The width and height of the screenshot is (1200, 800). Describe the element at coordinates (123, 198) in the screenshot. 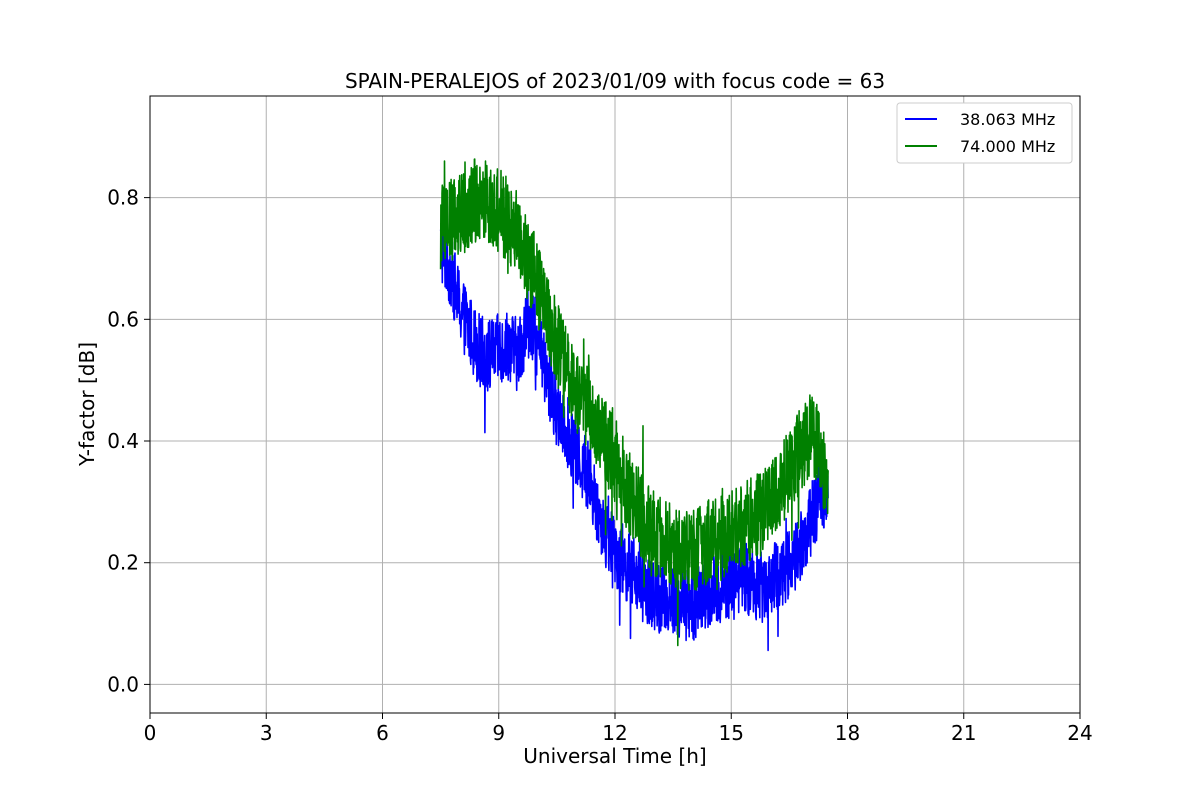

I see `y-tick-label: 0.8` at that location.